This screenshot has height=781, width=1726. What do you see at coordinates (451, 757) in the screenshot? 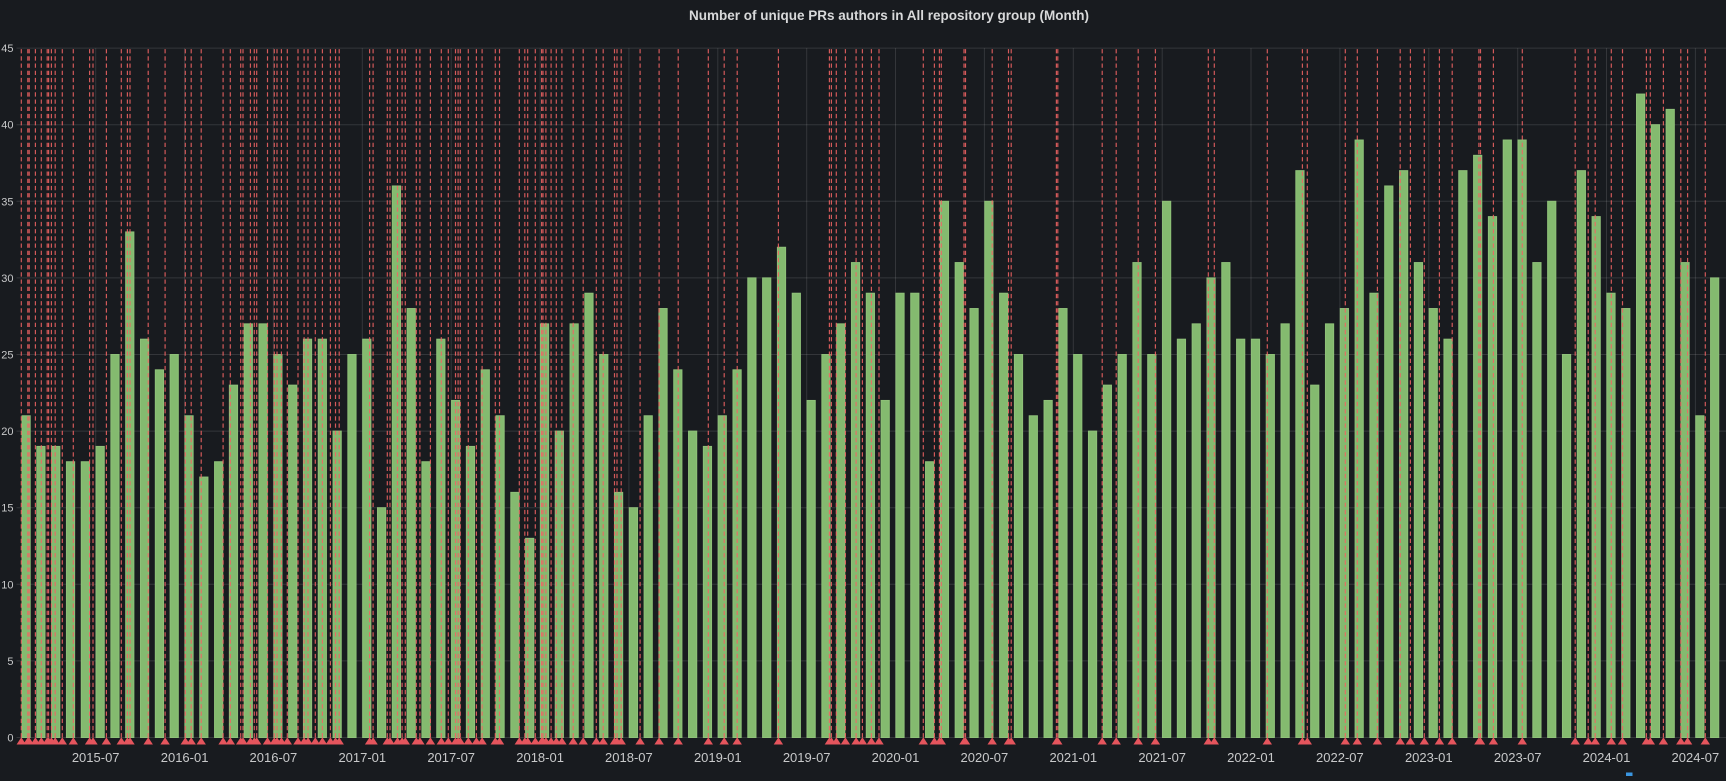
I see `svg-text: 2017-07` at bounding box center [451, 757].